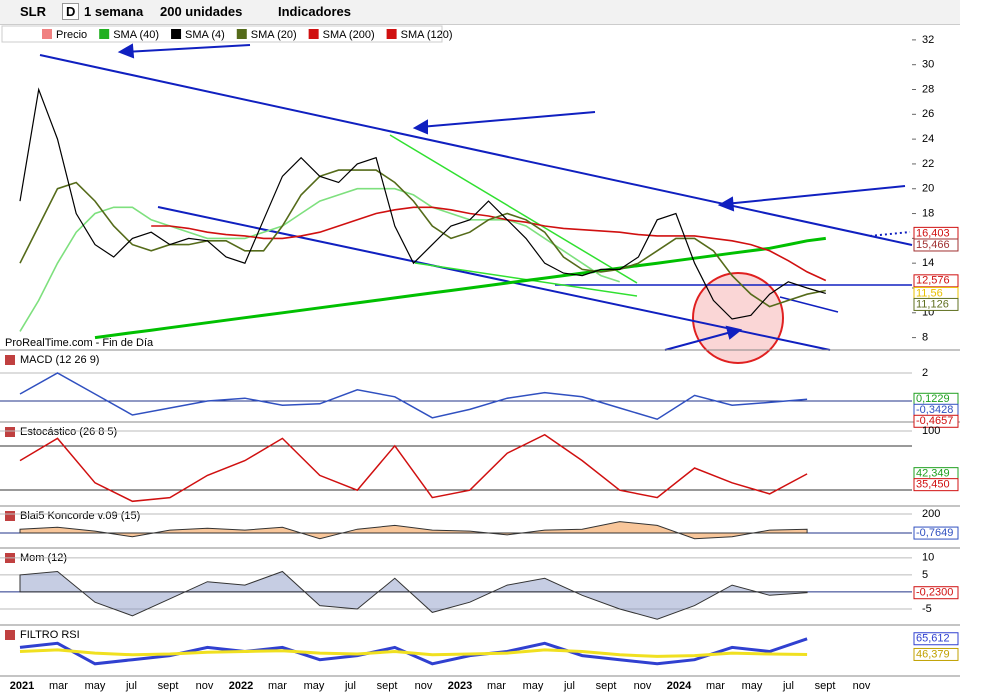  I want to click on indicators: Indicadores, so click(314, 11).